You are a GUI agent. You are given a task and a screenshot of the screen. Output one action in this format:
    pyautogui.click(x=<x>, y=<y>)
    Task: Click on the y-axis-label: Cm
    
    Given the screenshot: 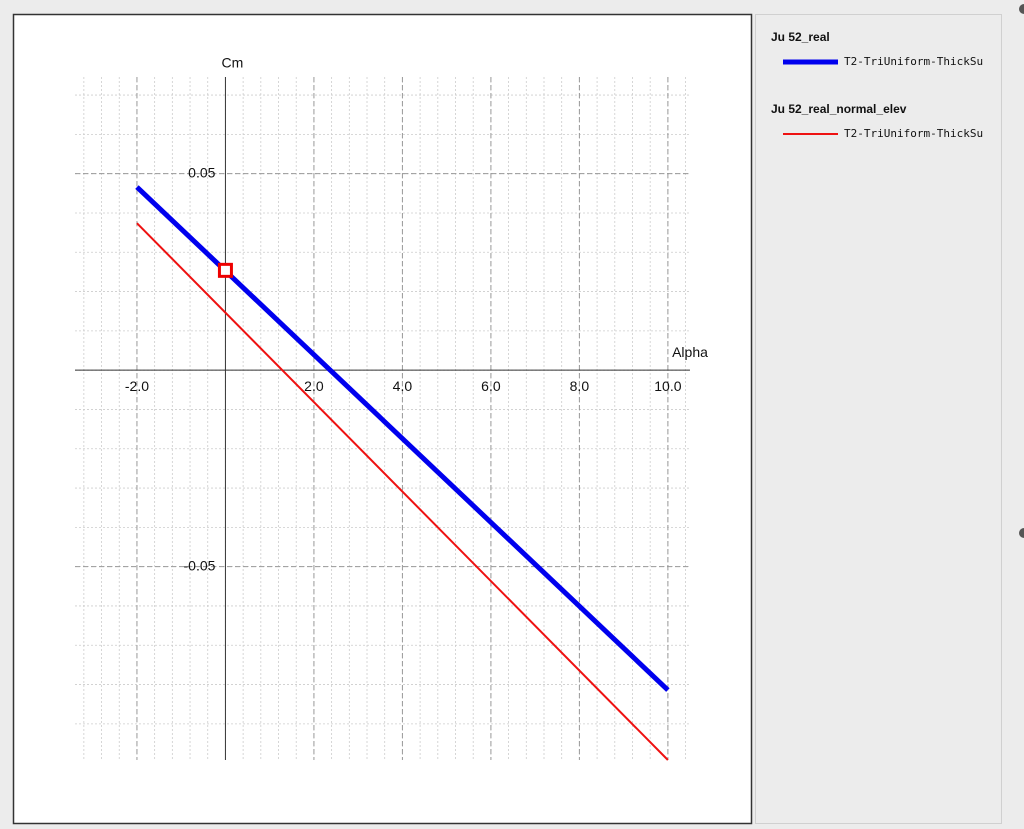 What is the action you would take?
    pyautogui.click(x=233, y=63)
    